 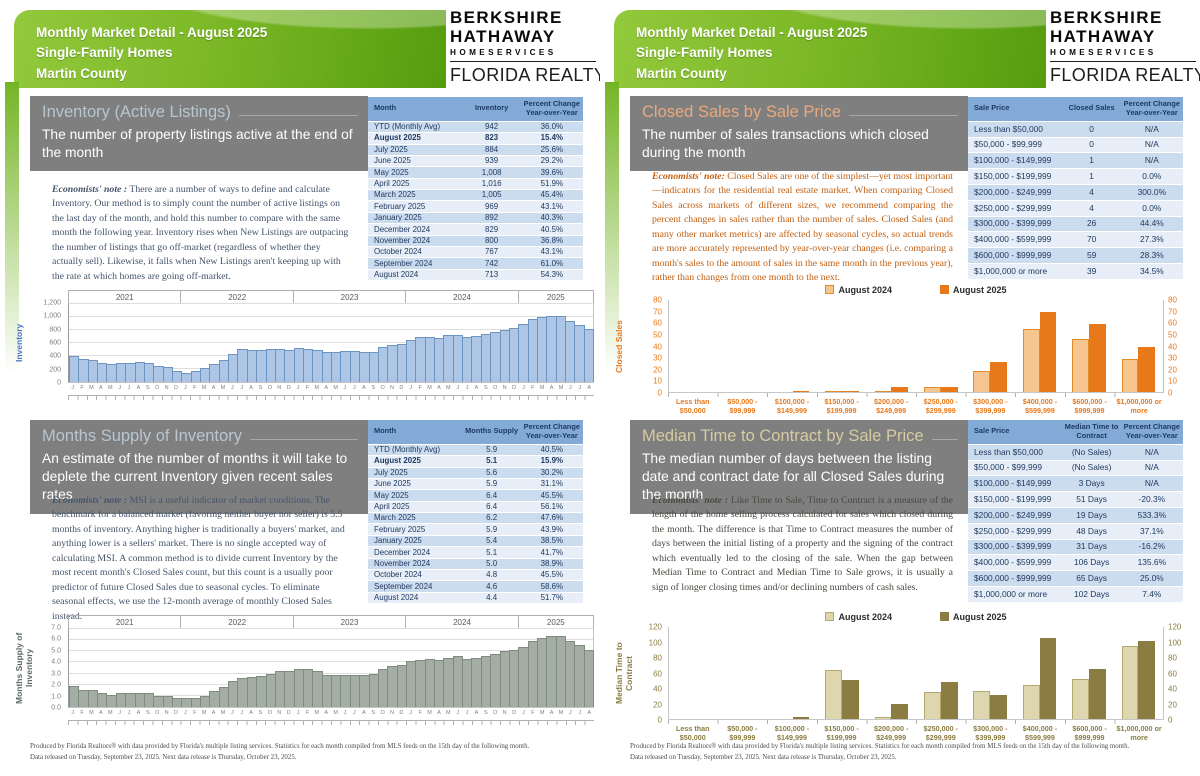 What do you see at coordinates (1151, 531) in the screenshot?
I see `table-cell: 37.1%` at bounding box center [1151, 531].